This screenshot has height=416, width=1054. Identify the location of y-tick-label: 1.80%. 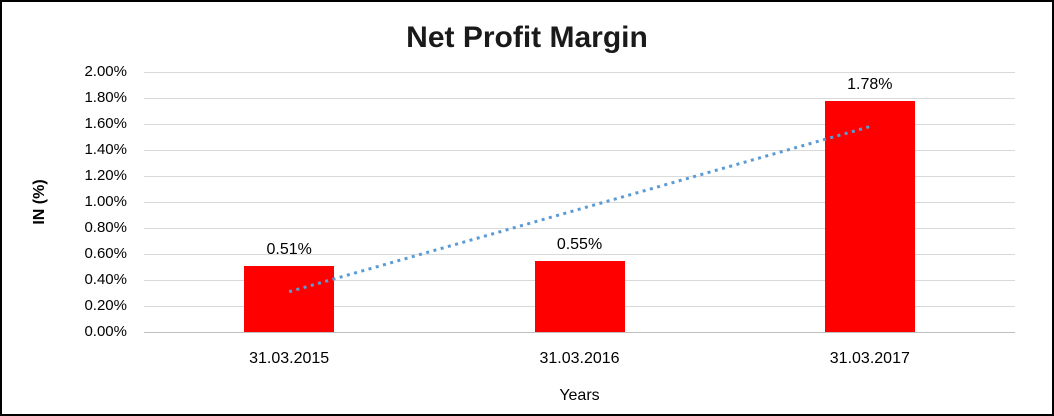
(105, 97).